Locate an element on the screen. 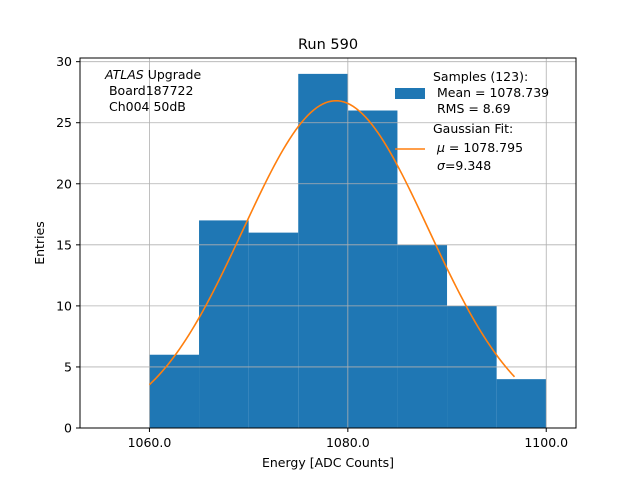 This screenshot has width=640, height=484. legend-fit-sigma: σ=9.348 is located at coordinates (464, 165).